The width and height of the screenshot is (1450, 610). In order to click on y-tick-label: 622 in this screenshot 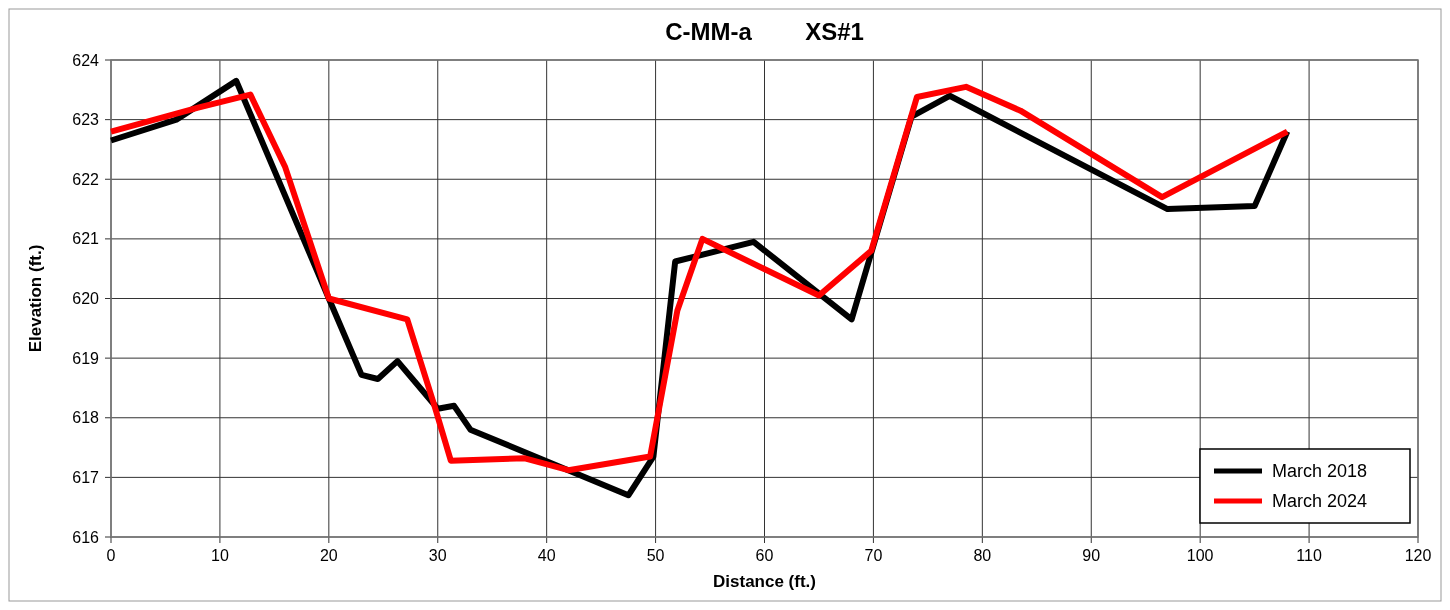, I will do `click(86, 179)`.